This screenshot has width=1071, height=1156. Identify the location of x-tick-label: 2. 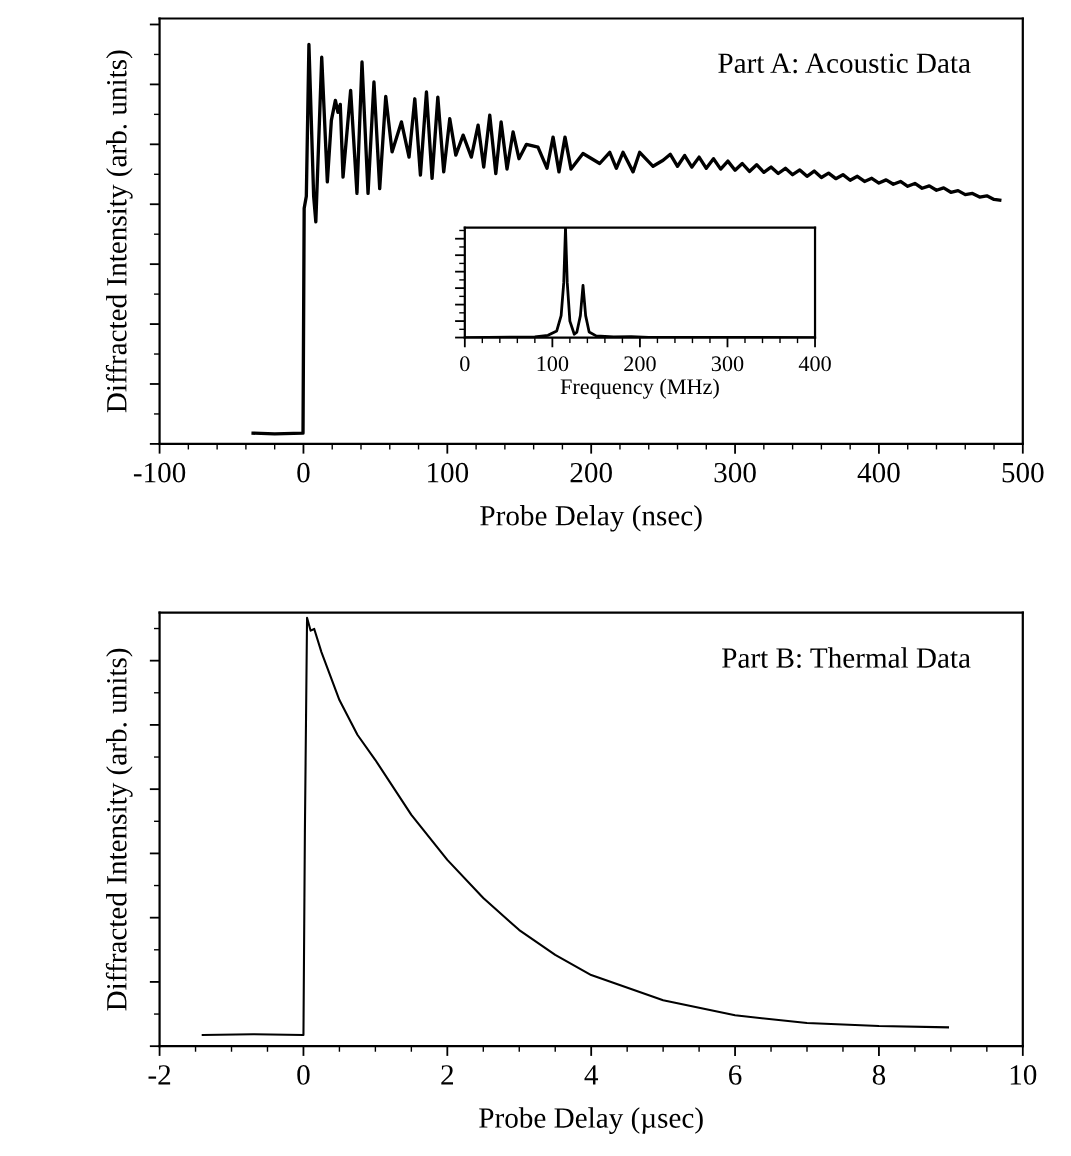
(447, 1075).